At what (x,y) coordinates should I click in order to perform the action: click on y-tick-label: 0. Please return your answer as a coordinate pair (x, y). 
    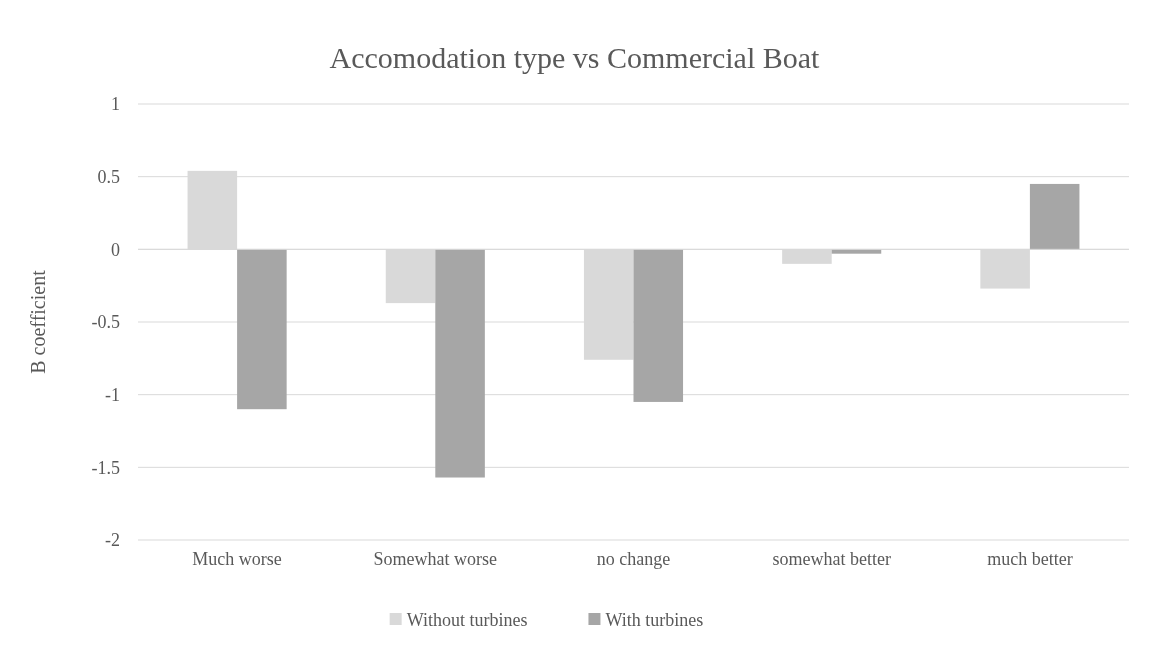
    Looking at the image, I should click on (115, 249).